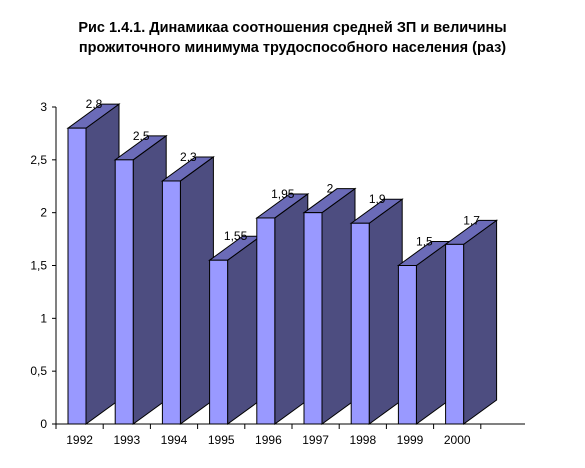 This screenshot has height=468, width=585. What do you see at coordinates (126, 440) in the screenshot?
I see `x-tick-label: 1993` at bounding box center [126, 440].